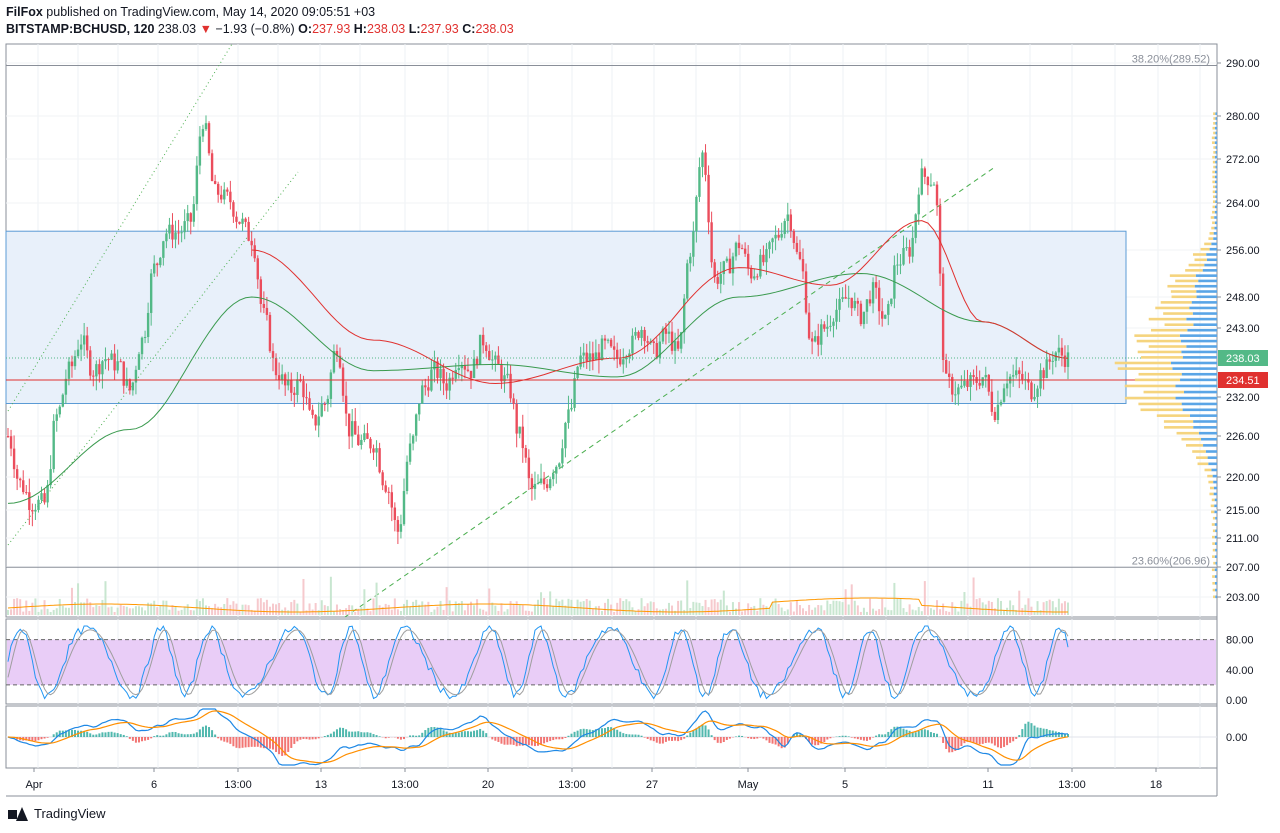 The image size is (1280, 833). What do you see at coordinates (537, 605) in the screenshot?
I see `volume-ma-line` at bounding box center [537, 605].